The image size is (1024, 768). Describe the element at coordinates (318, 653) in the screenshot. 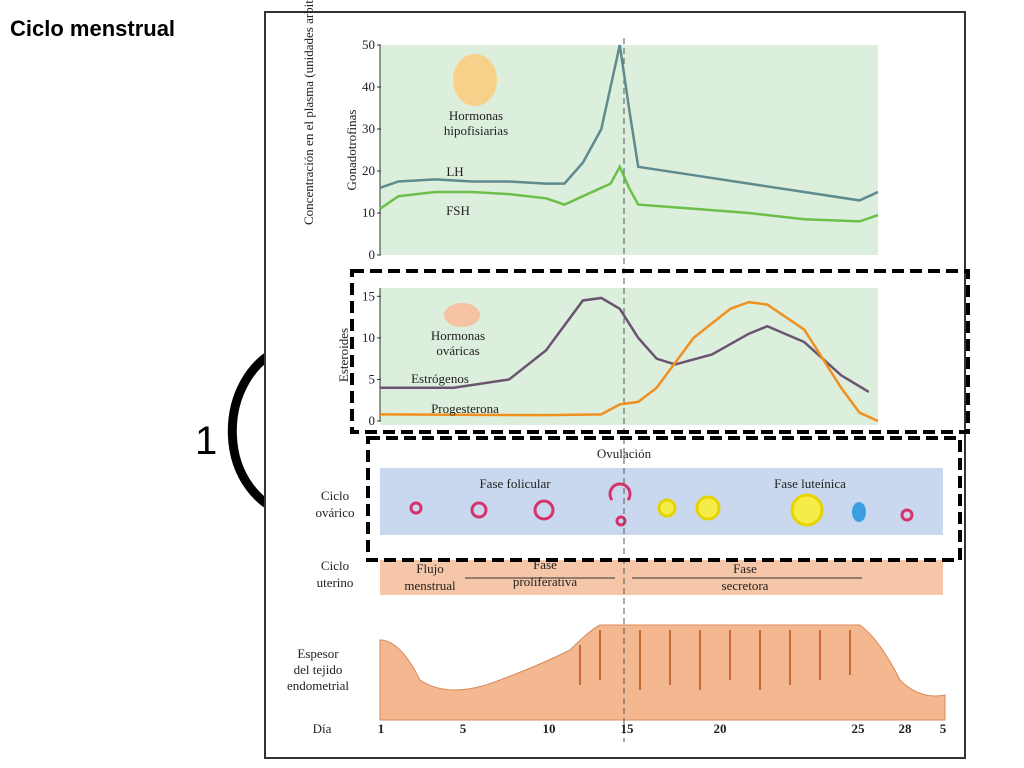

I see `row-label: Espesor` at that location.